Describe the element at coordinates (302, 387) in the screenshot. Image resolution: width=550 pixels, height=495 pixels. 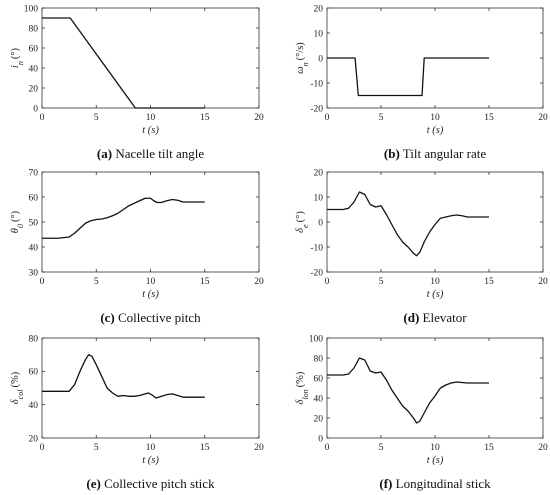
I see `y-axis-label: δlon(%)` at that location.